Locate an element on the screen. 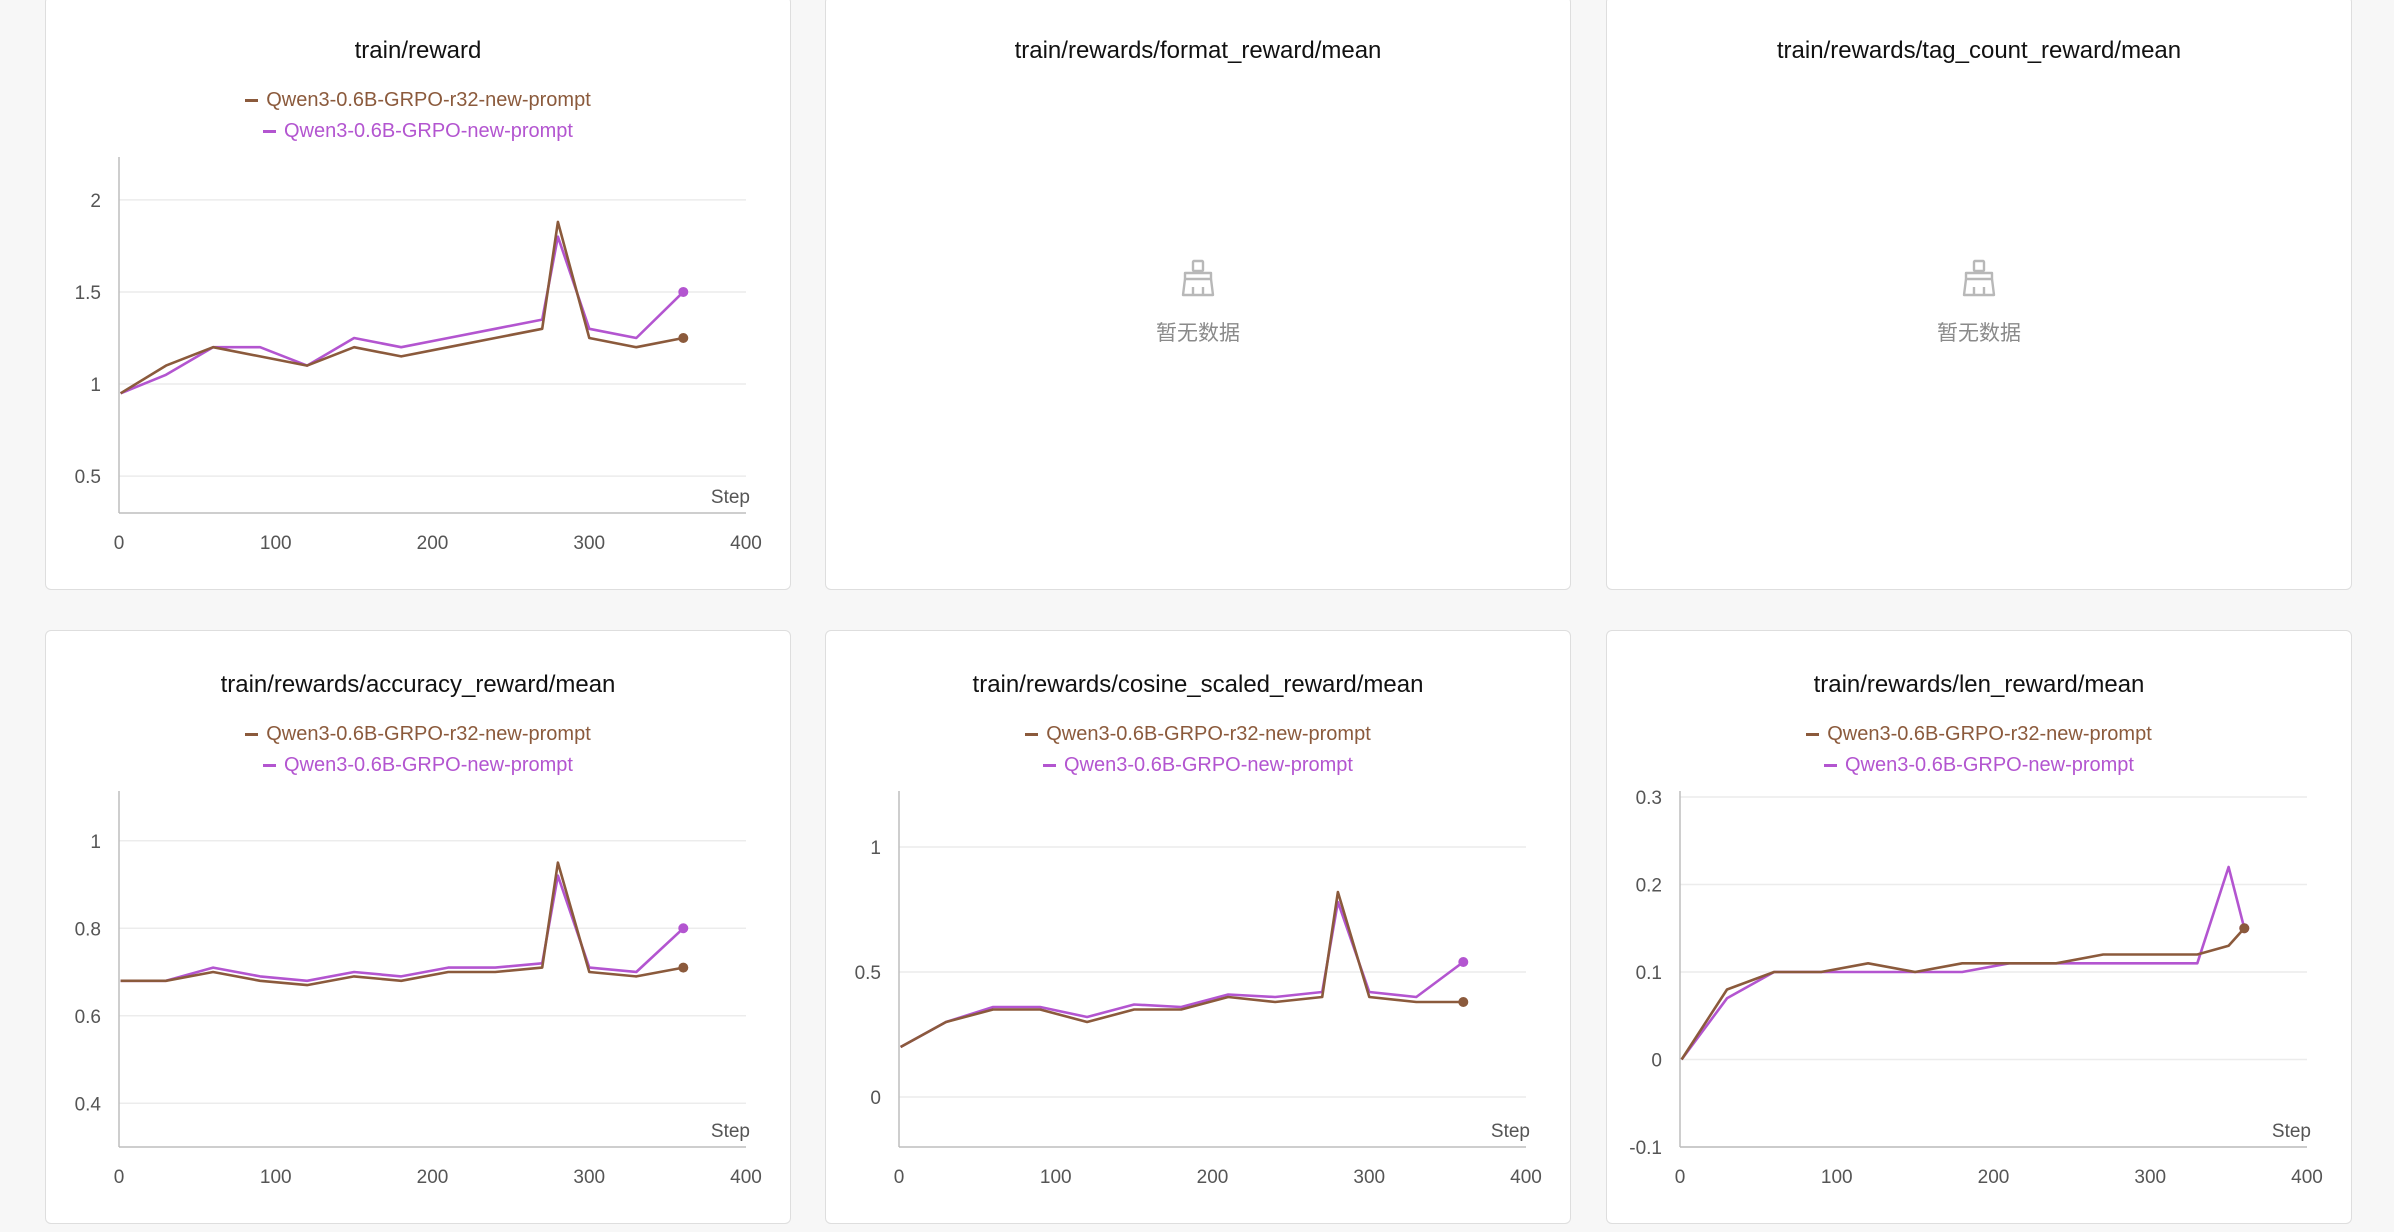 Image resolution: width=2394 pixels, height=1232 pixels. y-tick-label: 2 is located at coordinates (95, 201).